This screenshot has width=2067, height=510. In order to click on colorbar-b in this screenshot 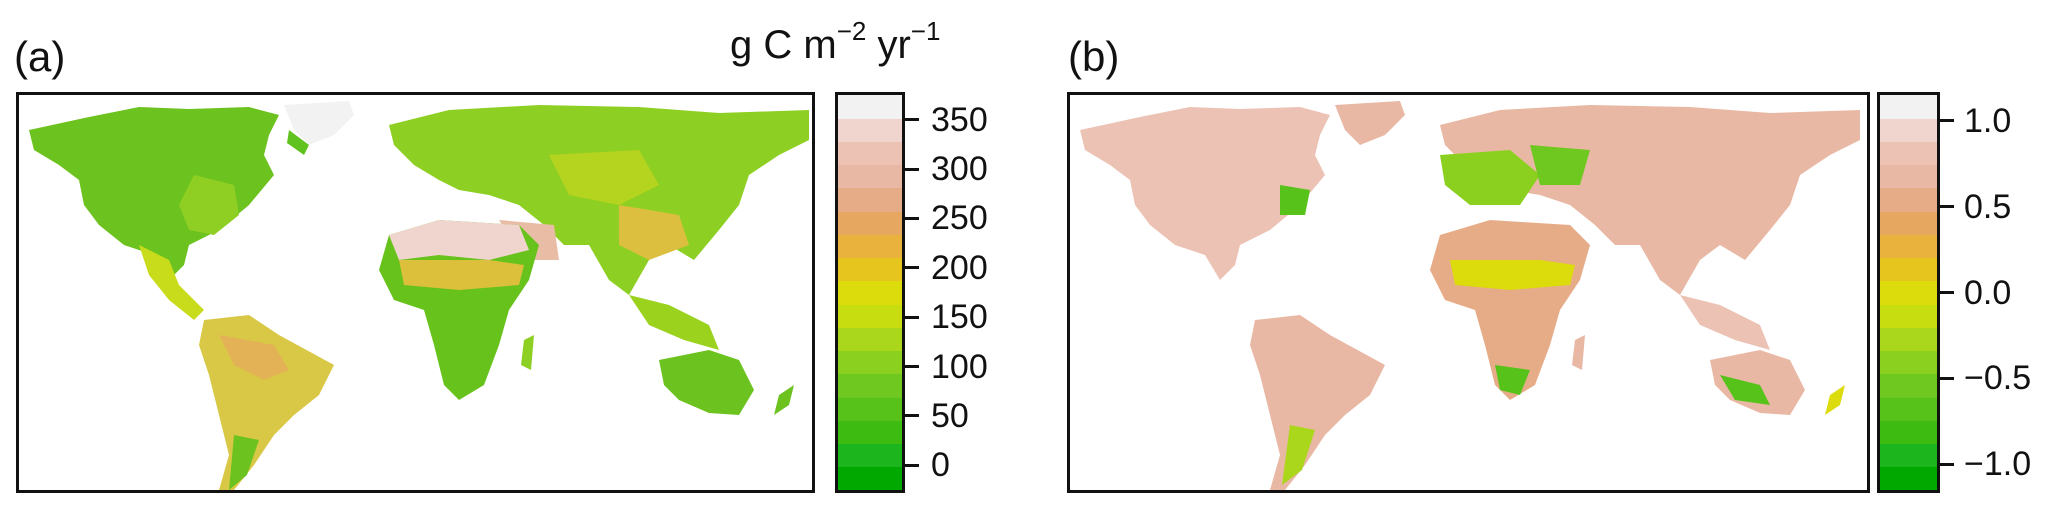, I will do `click(1908, 292)`.